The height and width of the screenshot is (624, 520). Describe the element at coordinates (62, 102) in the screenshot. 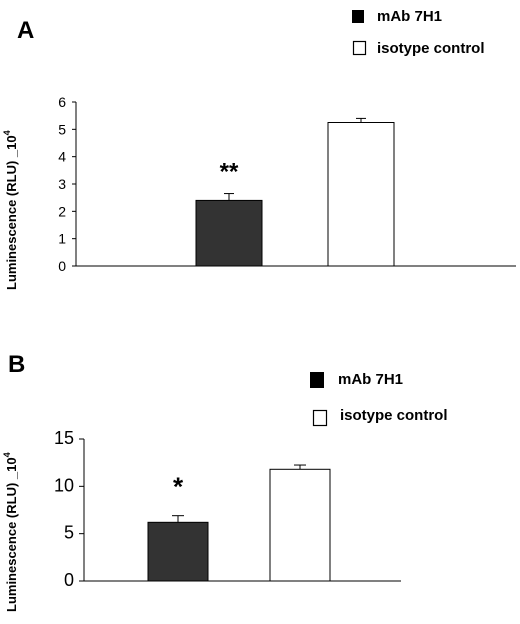

I see `panel-a-y-tick-label: 6` at that location.